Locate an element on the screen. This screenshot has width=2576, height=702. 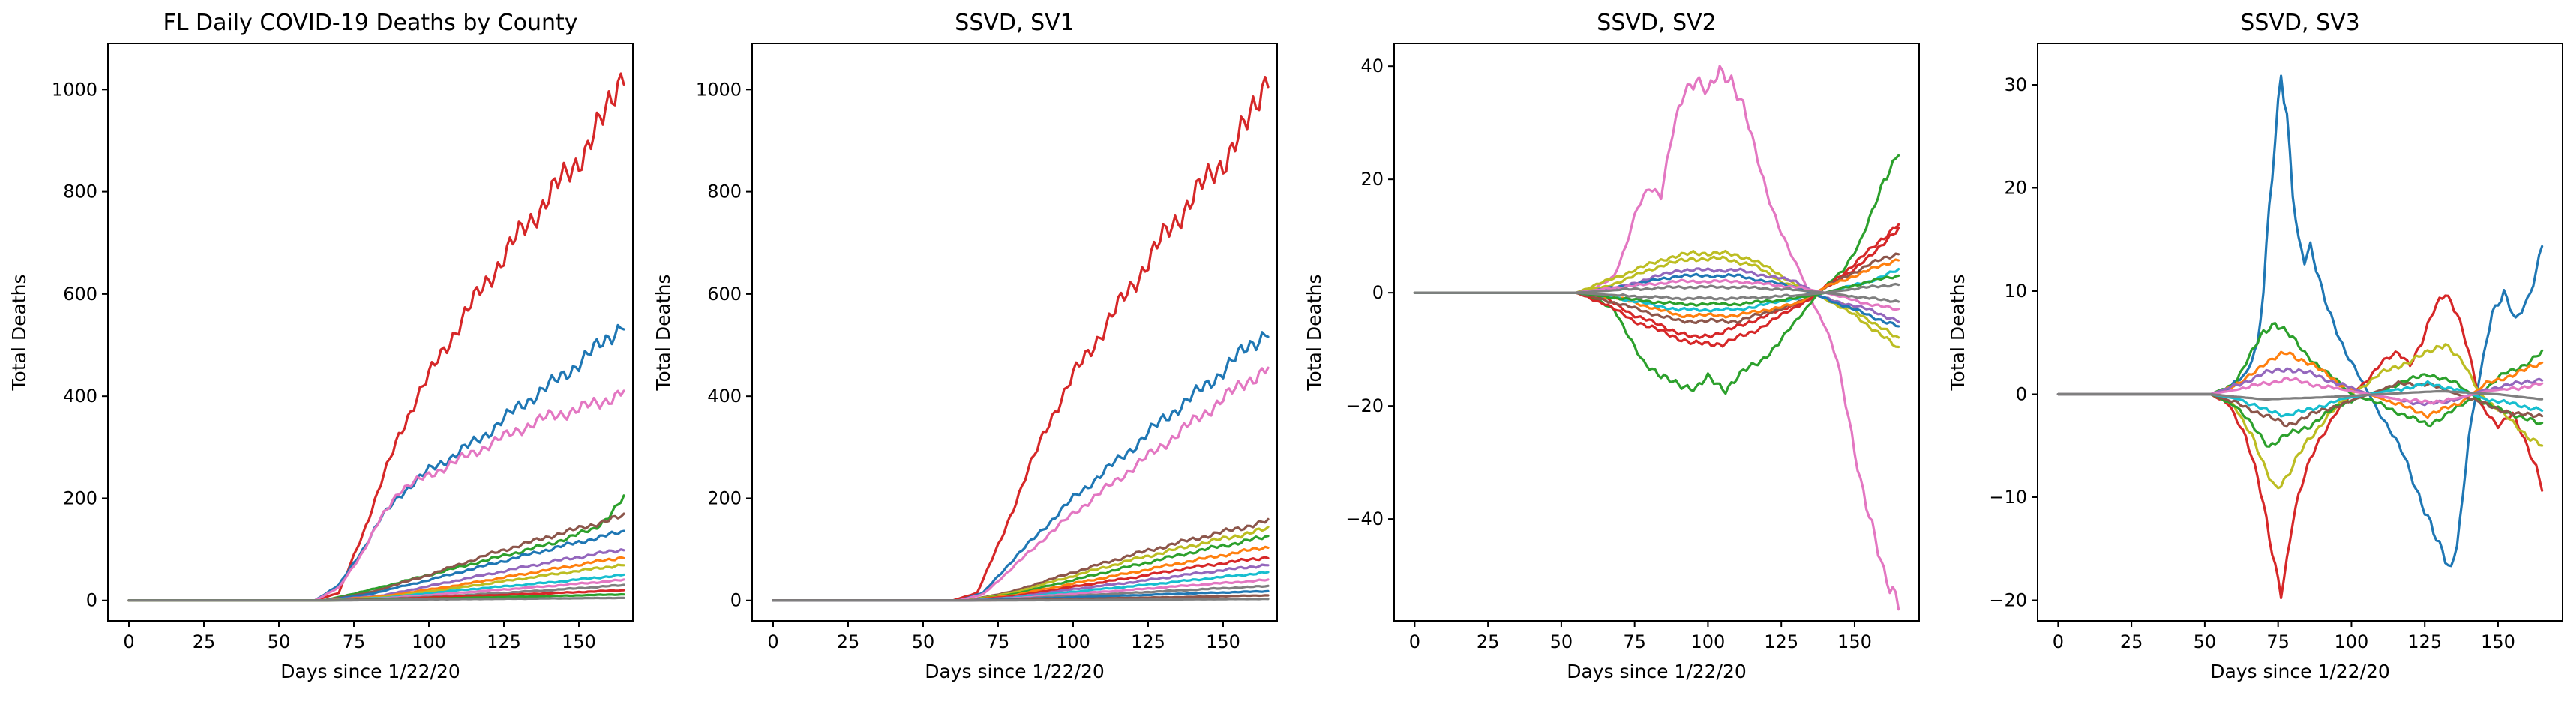
chart-title: FL Daily COVID-19 Deaths by County is located at coordinates (370, 23).